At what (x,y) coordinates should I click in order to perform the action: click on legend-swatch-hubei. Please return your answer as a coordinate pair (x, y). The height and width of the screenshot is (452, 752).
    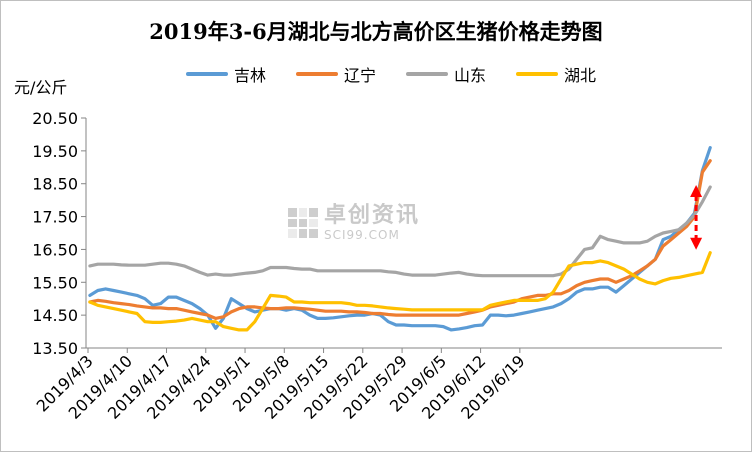
    Looking at the image, I should click on (537, 74).